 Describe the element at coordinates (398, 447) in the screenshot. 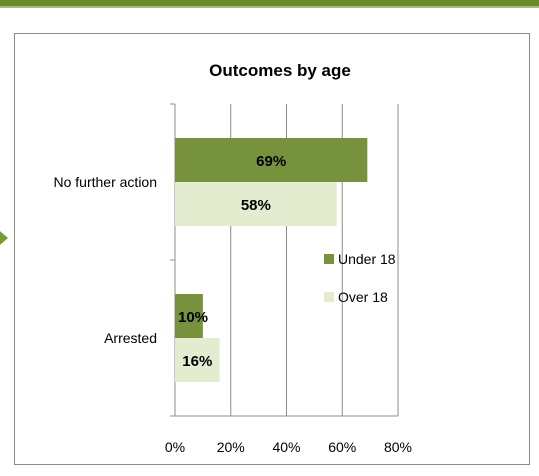

I see `x-tick-label: 80%` at that location.